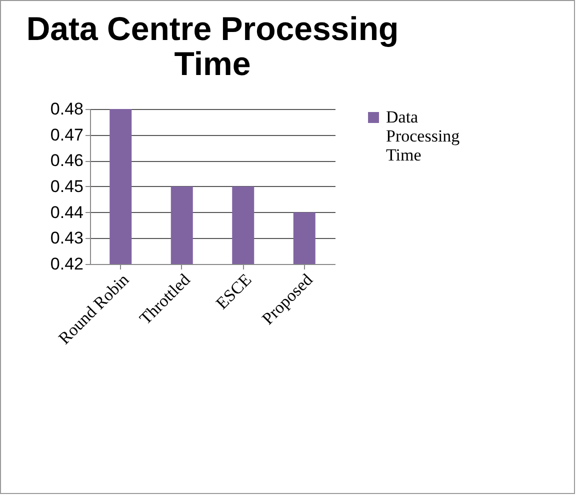 This screenshot has height=498, width=579. I want to click on legend-label: Data Processing Time, so click(423, 136).